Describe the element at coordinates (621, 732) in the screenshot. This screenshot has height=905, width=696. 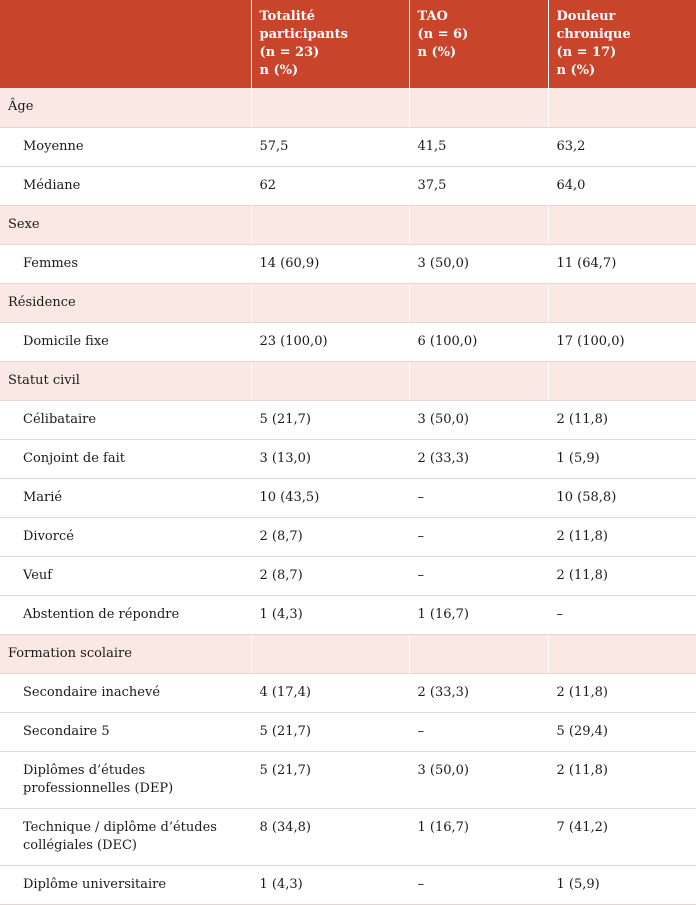
I see `cell-douleur: 5 (29,4)` at that location.